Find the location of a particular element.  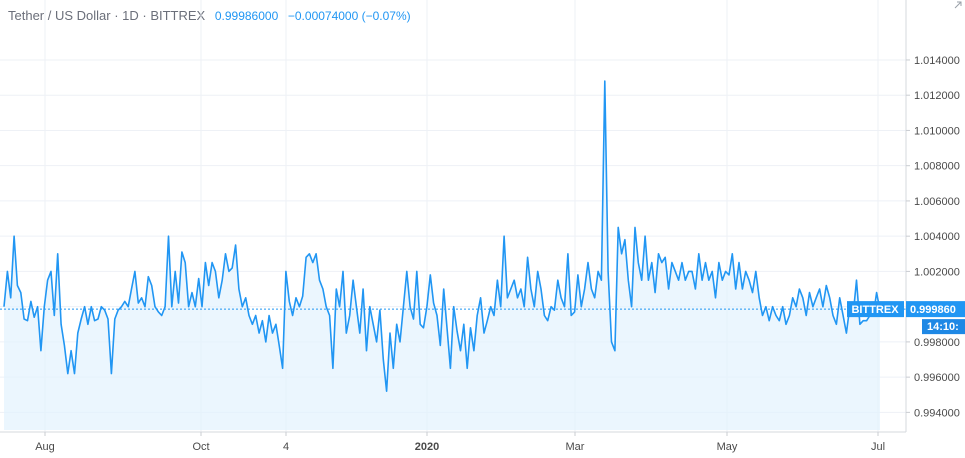

countdown-badge is located at coordinates (943, 327).